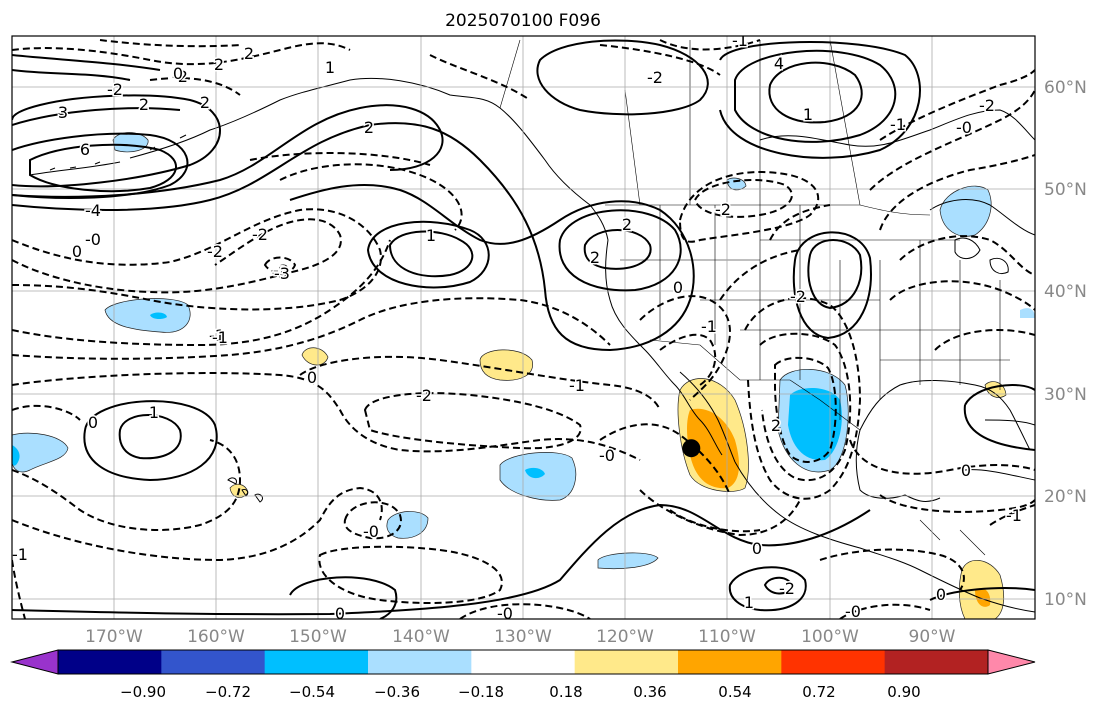  I want to click on lon-label-100w: 100°W, so click(830, 637).